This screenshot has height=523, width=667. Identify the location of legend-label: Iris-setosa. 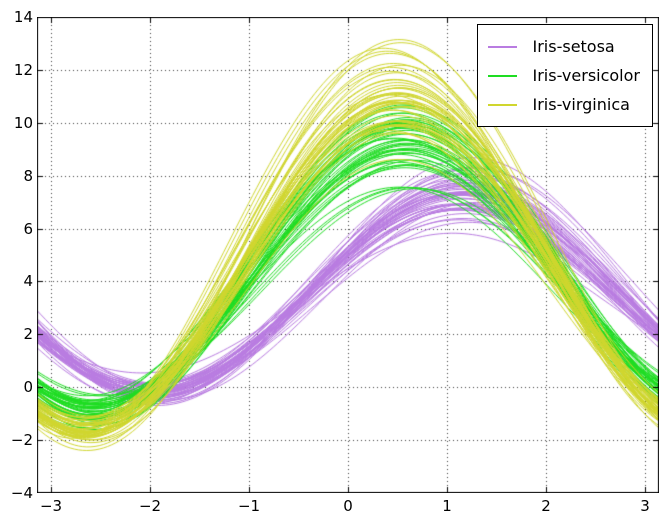
(573, 46).